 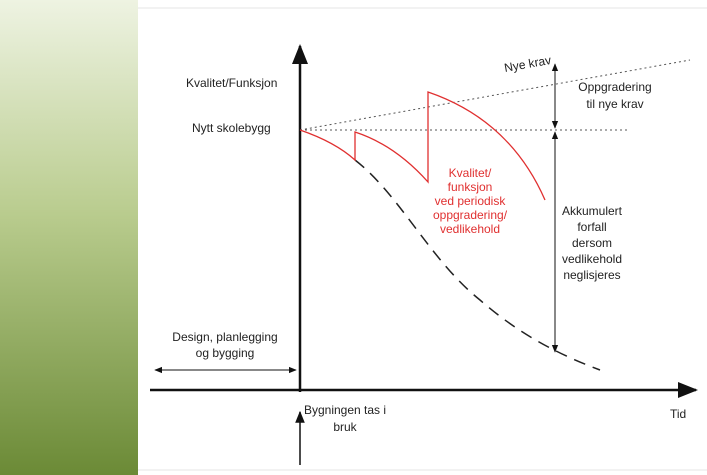 I want to click on design-label: og bygging, so click(x=225, y=353).